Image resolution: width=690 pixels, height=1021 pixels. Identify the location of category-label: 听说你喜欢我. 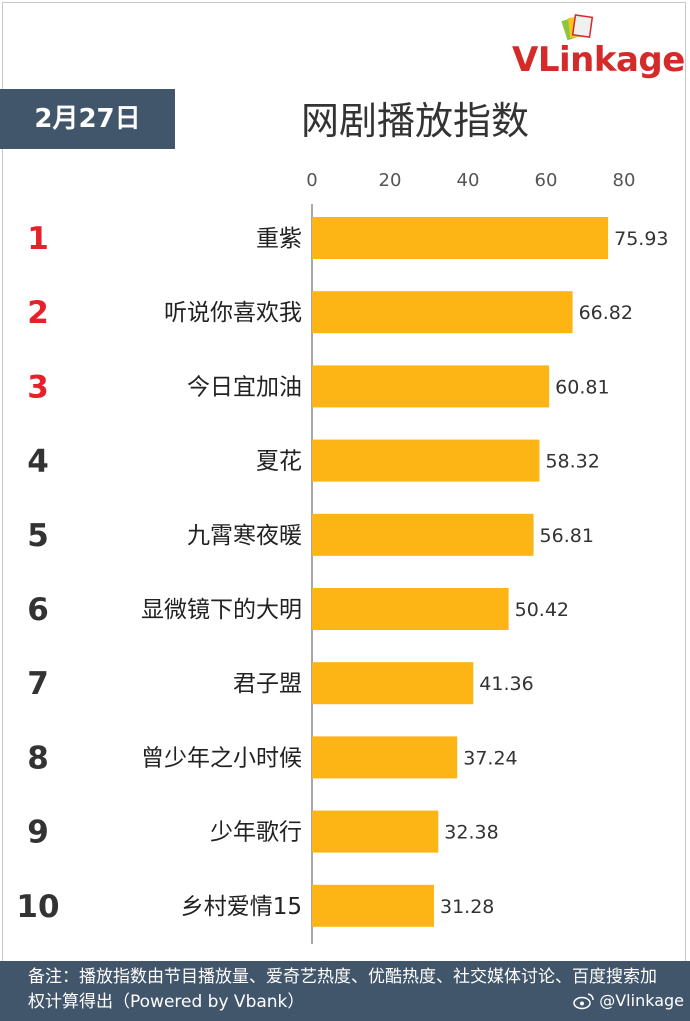
(233, 313).